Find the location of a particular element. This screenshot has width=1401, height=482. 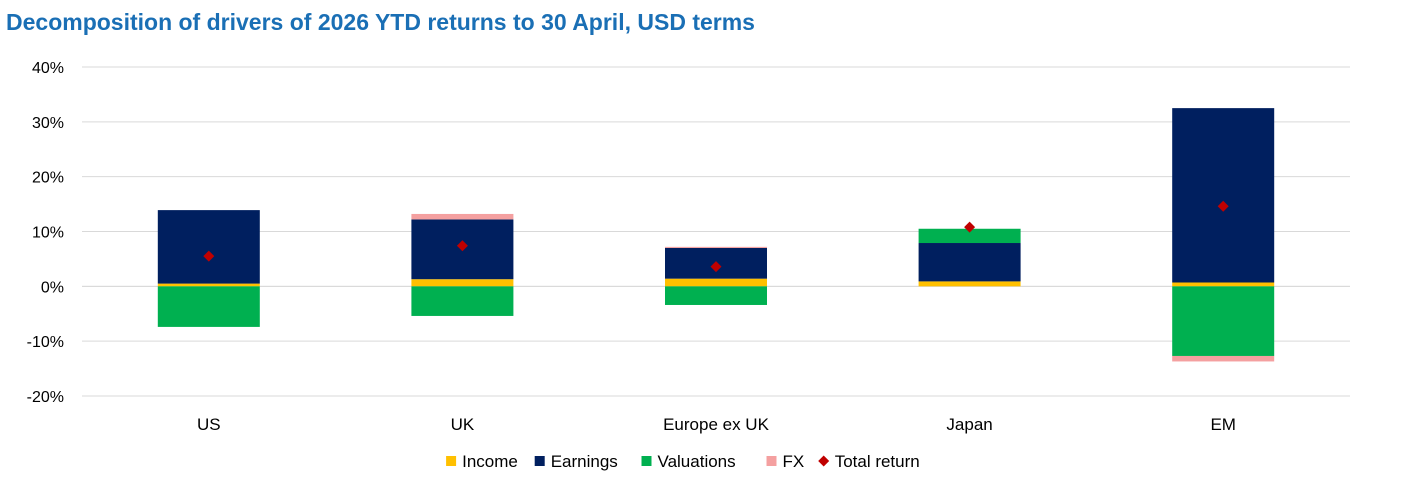

legend-item-income: Income is located at coordinates (482, 461).